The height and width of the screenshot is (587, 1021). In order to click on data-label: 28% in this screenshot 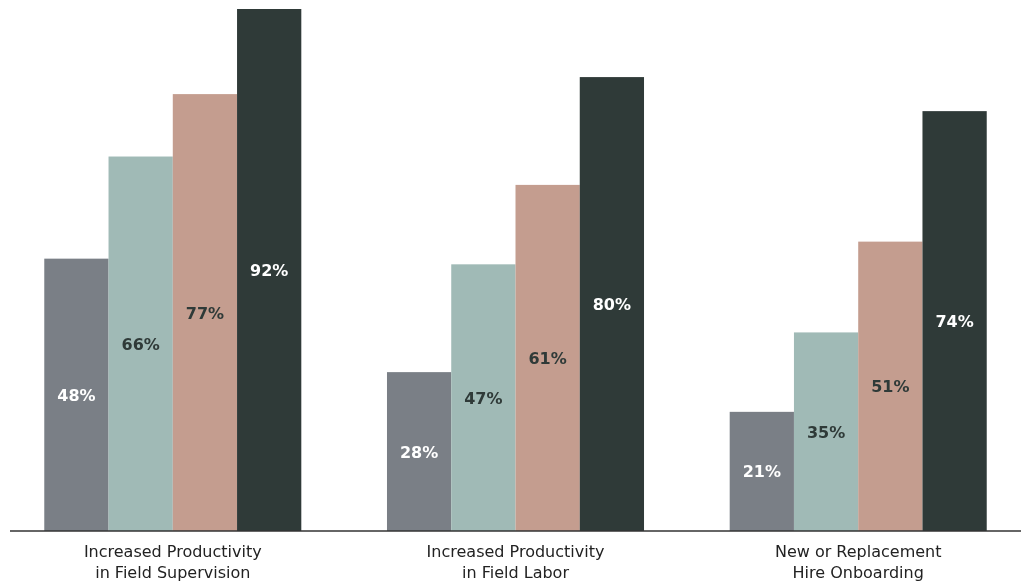, I will do `click(419, 452)`.